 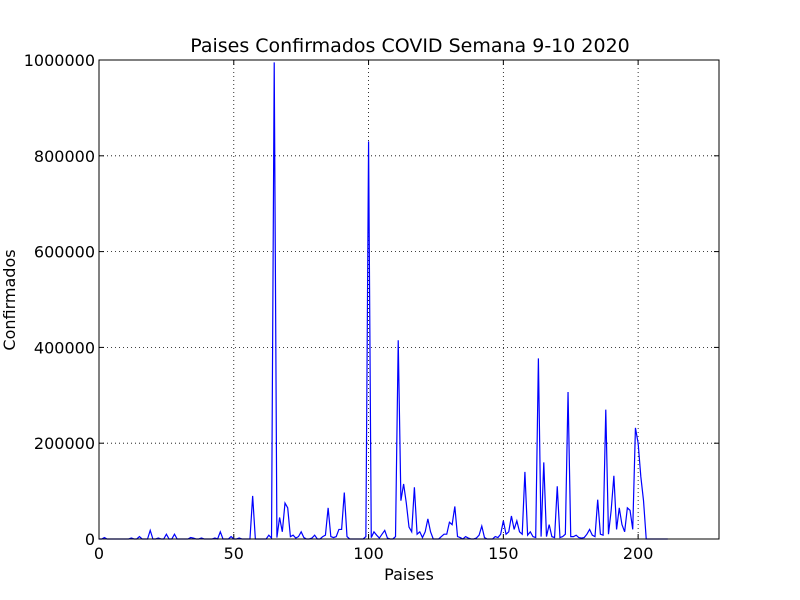 What do you see at coordinates (64, 252) in the screenshot?
I see `y-tick-label: 600000` at bounding box center [64, 252].